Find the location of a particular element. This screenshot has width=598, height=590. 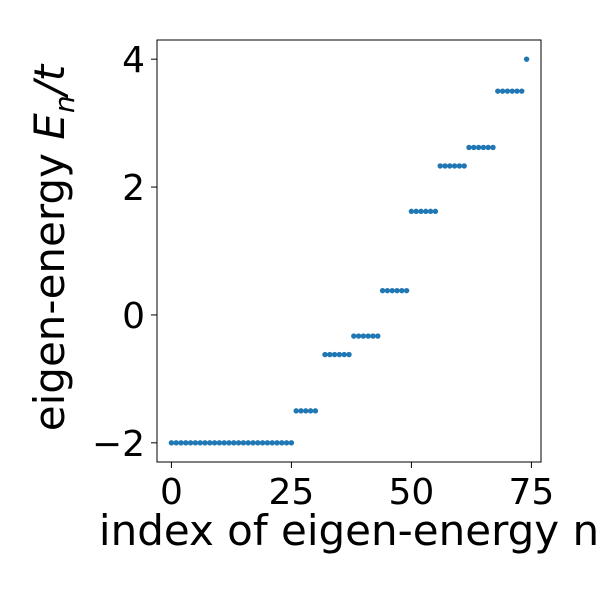

y-tick-label: 0 is located at coordinates (133, 316).